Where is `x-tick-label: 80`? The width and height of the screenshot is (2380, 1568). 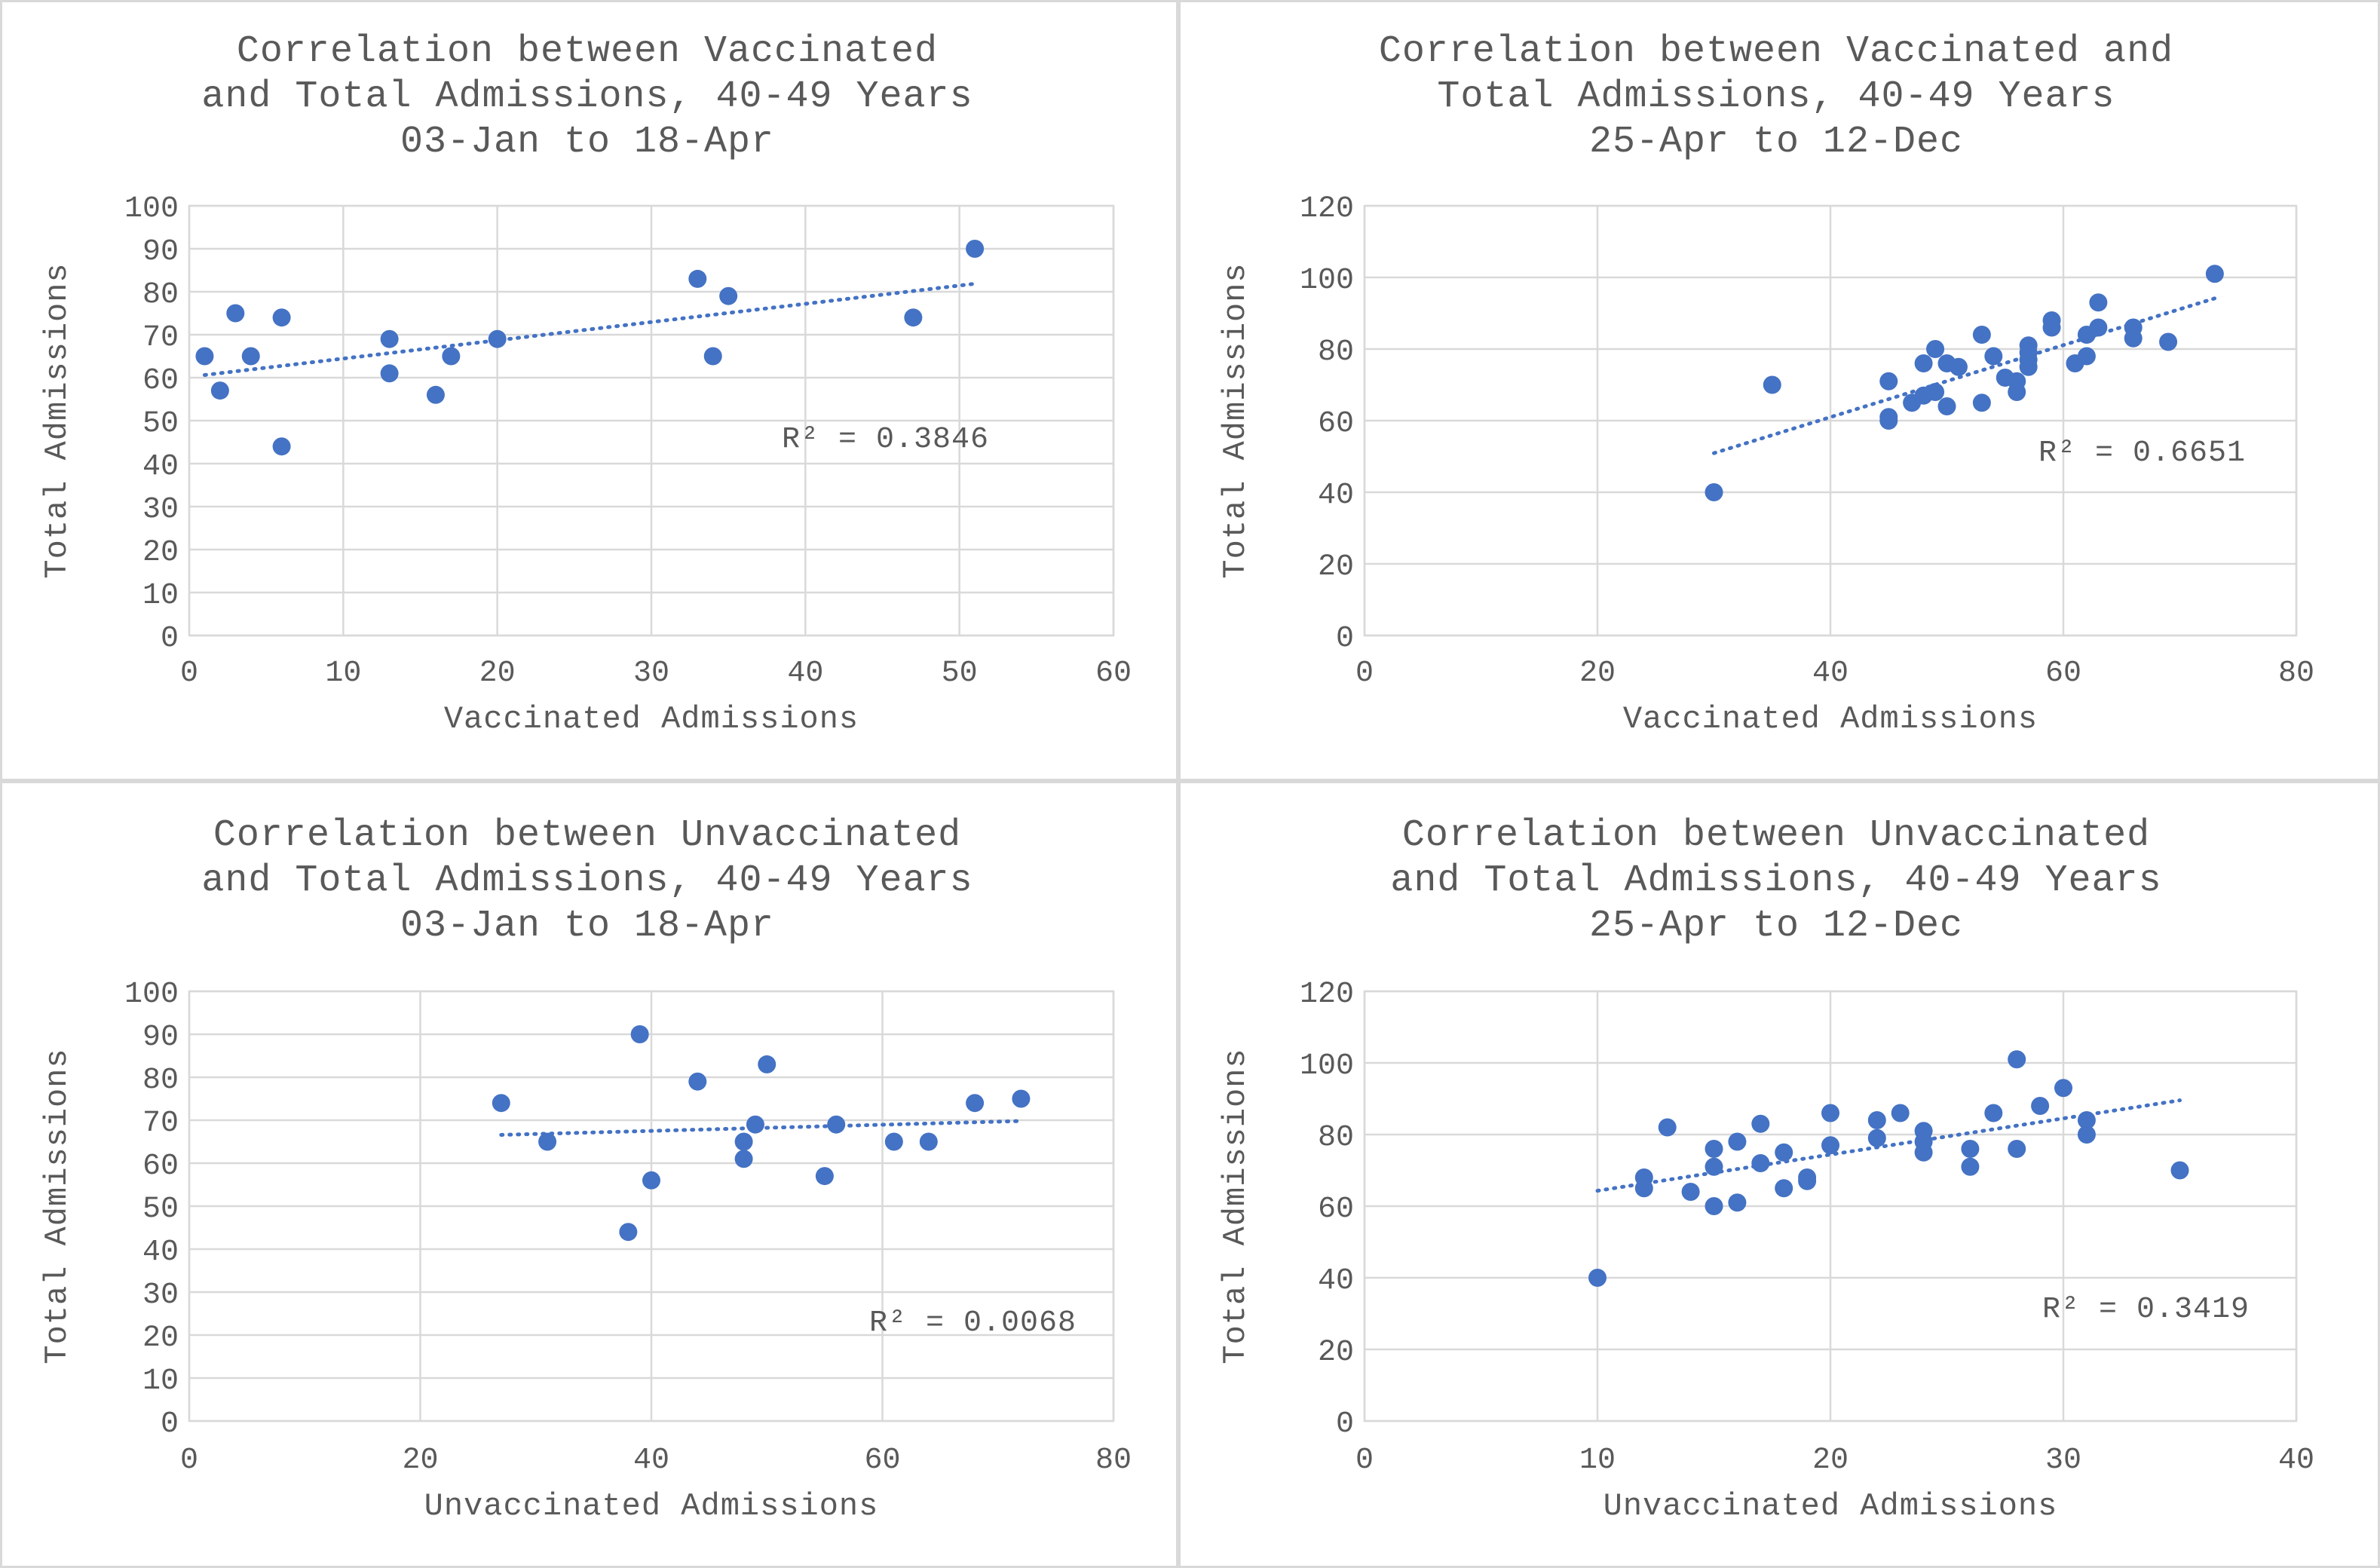
x-tick-label: 80 is located at coordinates (1113, 1461).